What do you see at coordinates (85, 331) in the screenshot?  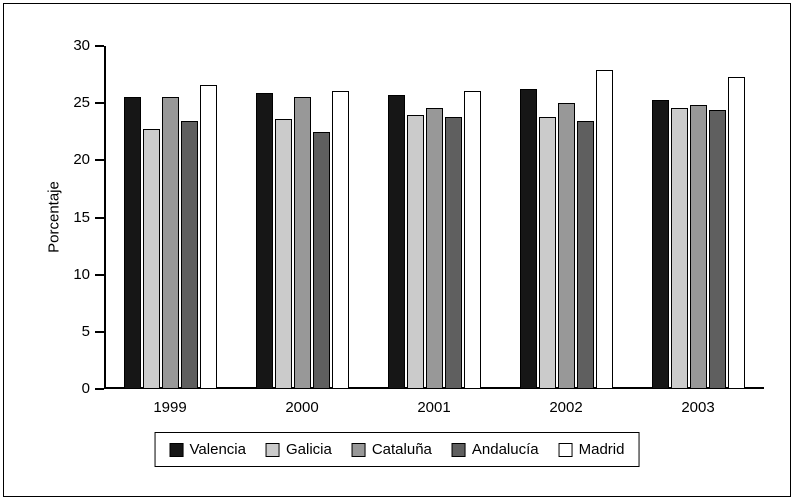 I see `y-tick-label-5: 5` at bounding box center [85, 331].